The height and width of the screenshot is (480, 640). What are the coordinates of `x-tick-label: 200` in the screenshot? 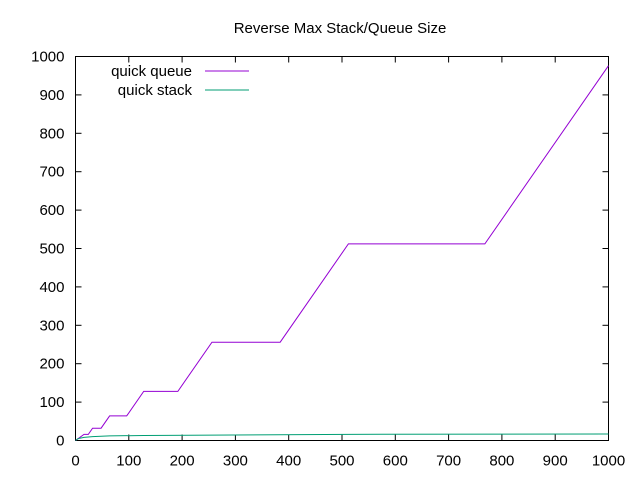 It's located at (182, 461).